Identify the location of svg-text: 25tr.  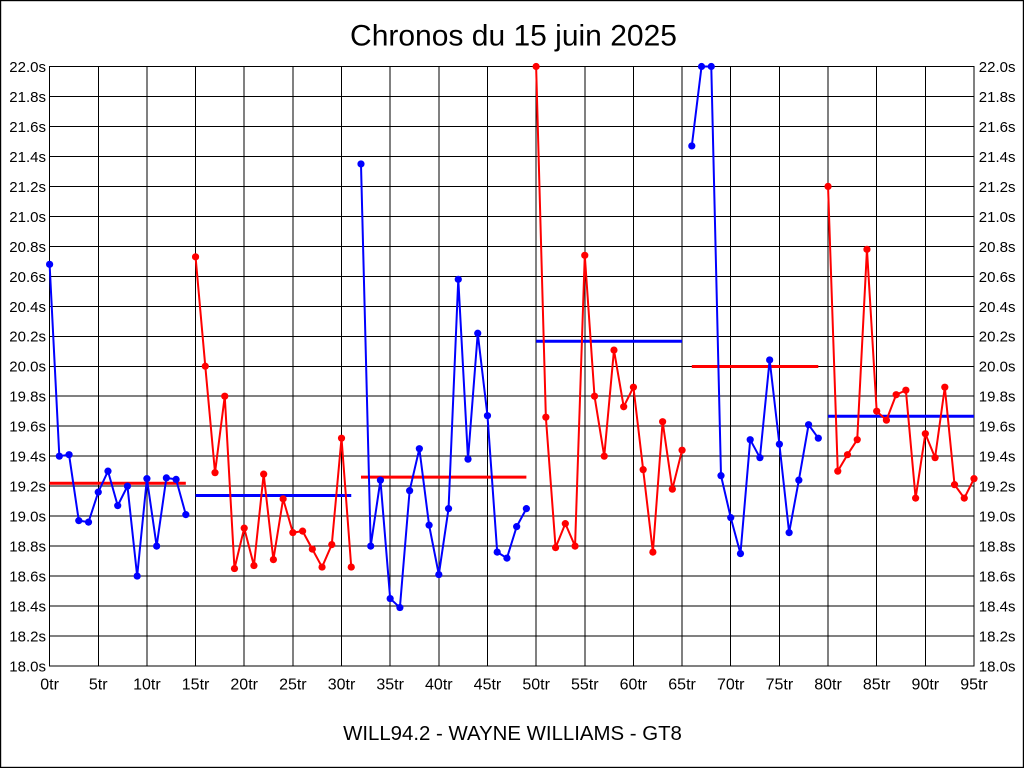
(293, 684).